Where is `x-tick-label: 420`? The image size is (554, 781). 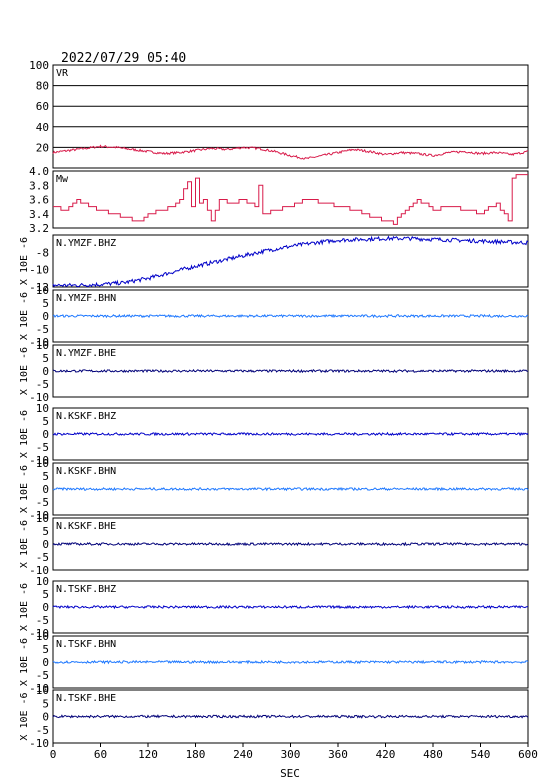
x-tick-label: 420 is located at coordinates (386, 754).